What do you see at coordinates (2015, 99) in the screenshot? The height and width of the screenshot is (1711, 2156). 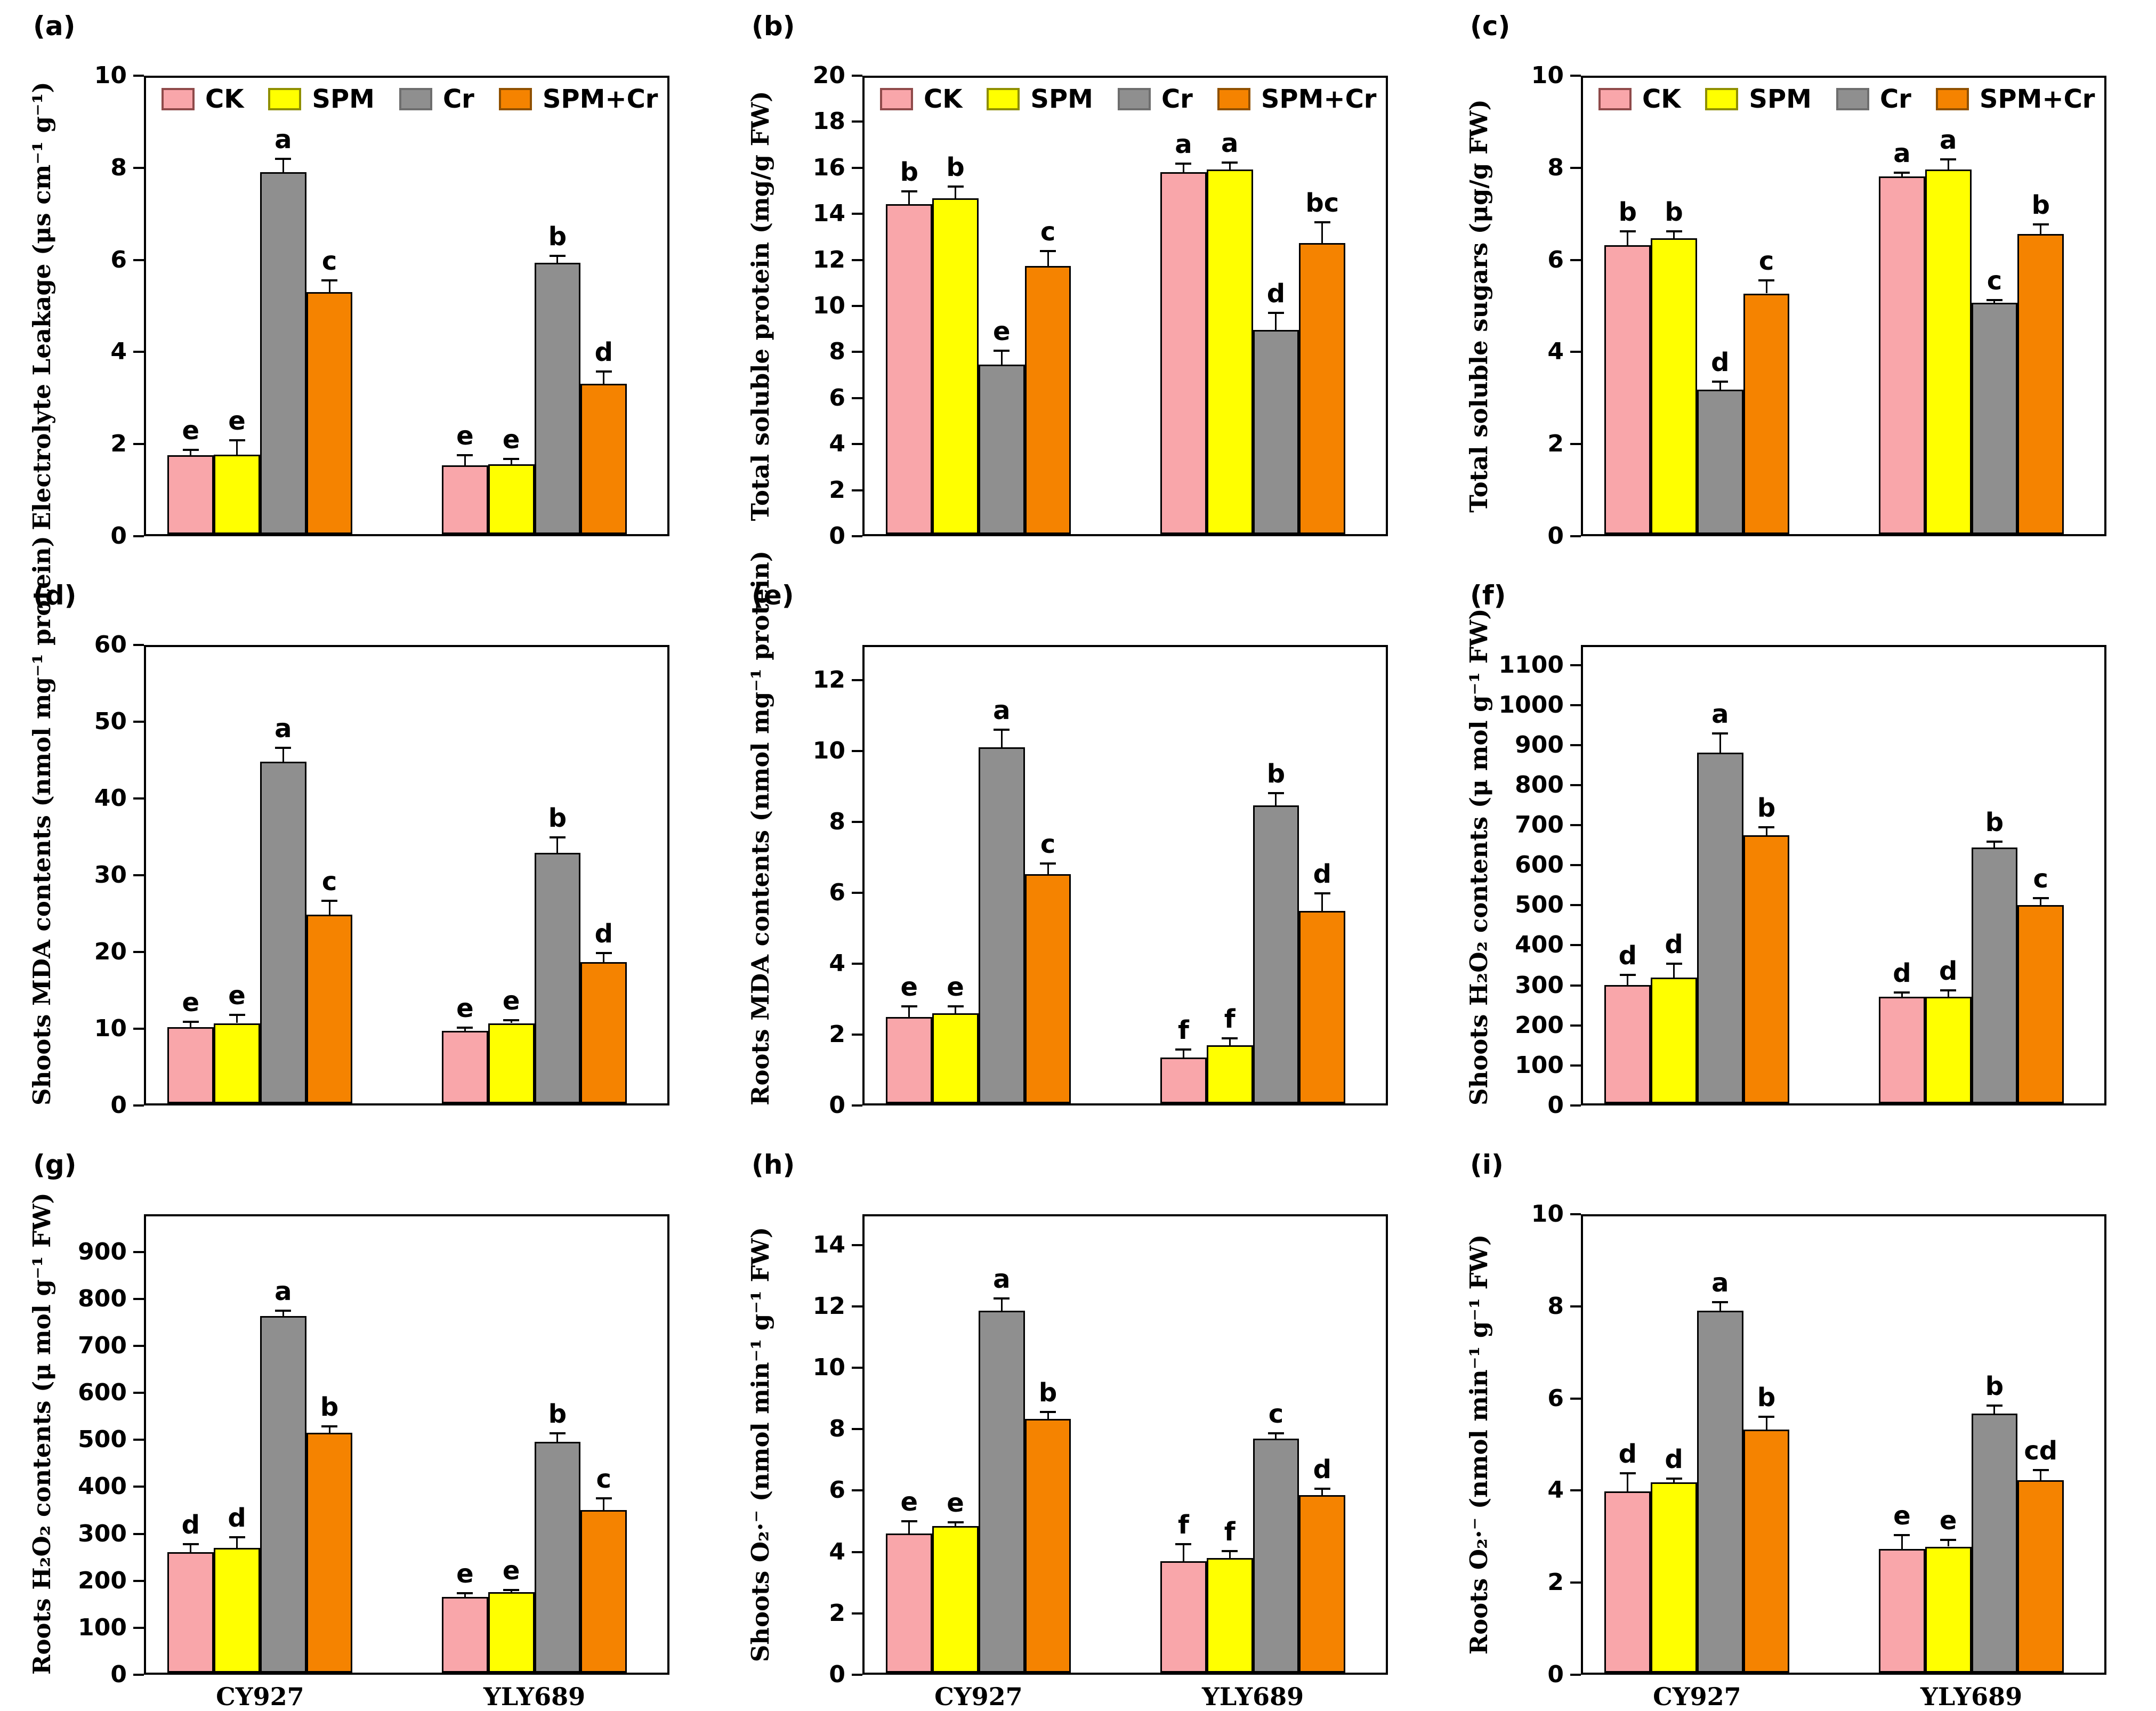 I see `legend-item: SPM+Cr` at bounding box center [2015, 99].